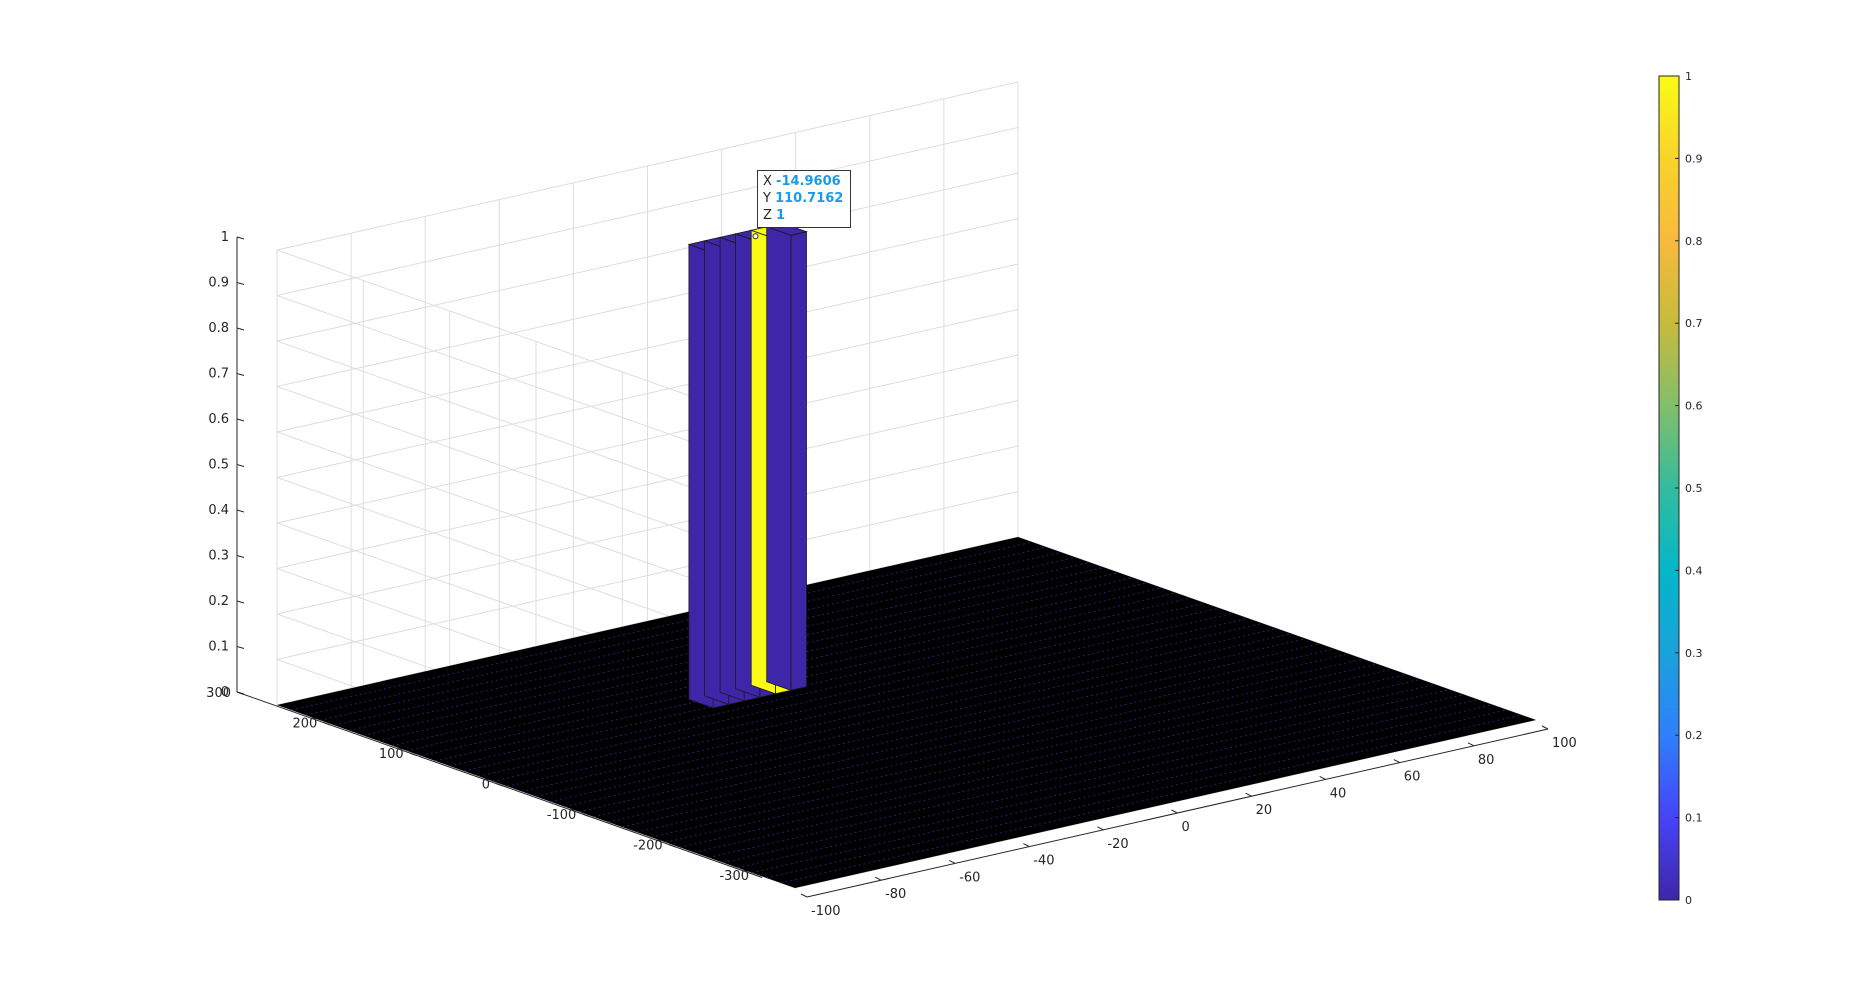  I want to click on z-tick-6: 0.6, so click(218, 419).